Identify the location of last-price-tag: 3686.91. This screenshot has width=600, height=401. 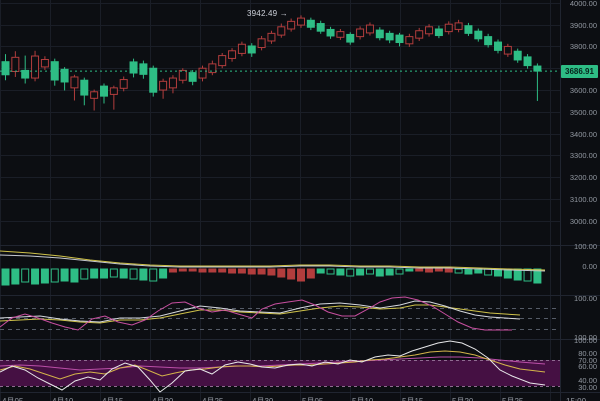
(579, 71).